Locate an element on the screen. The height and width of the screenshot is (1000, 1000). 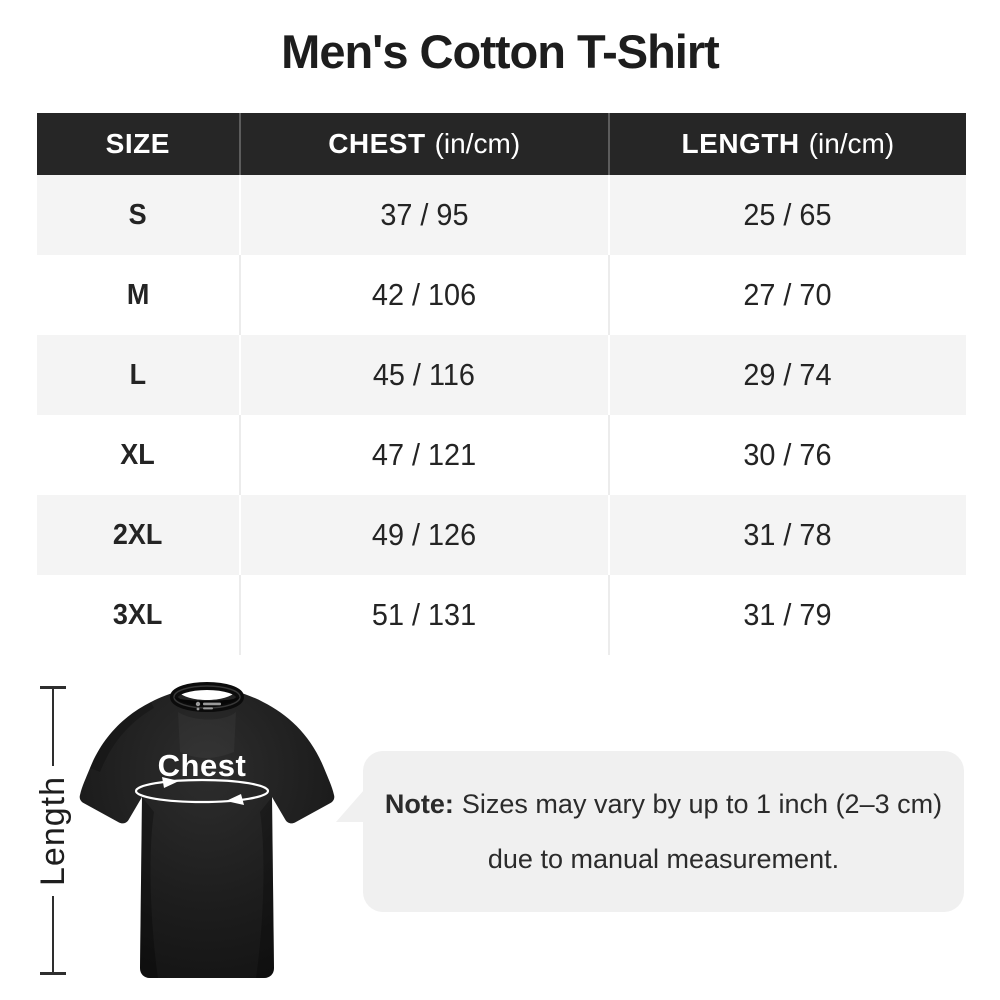
ruler-top-tick is located at coordinates (53, 687).